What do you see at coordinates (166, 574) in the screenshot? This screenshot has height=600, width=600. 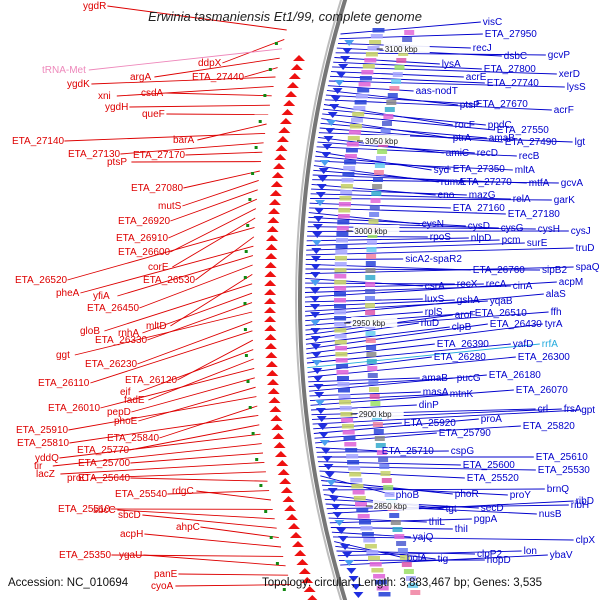 I see `gene-label-left: panE` at bounding box center [166, 574].